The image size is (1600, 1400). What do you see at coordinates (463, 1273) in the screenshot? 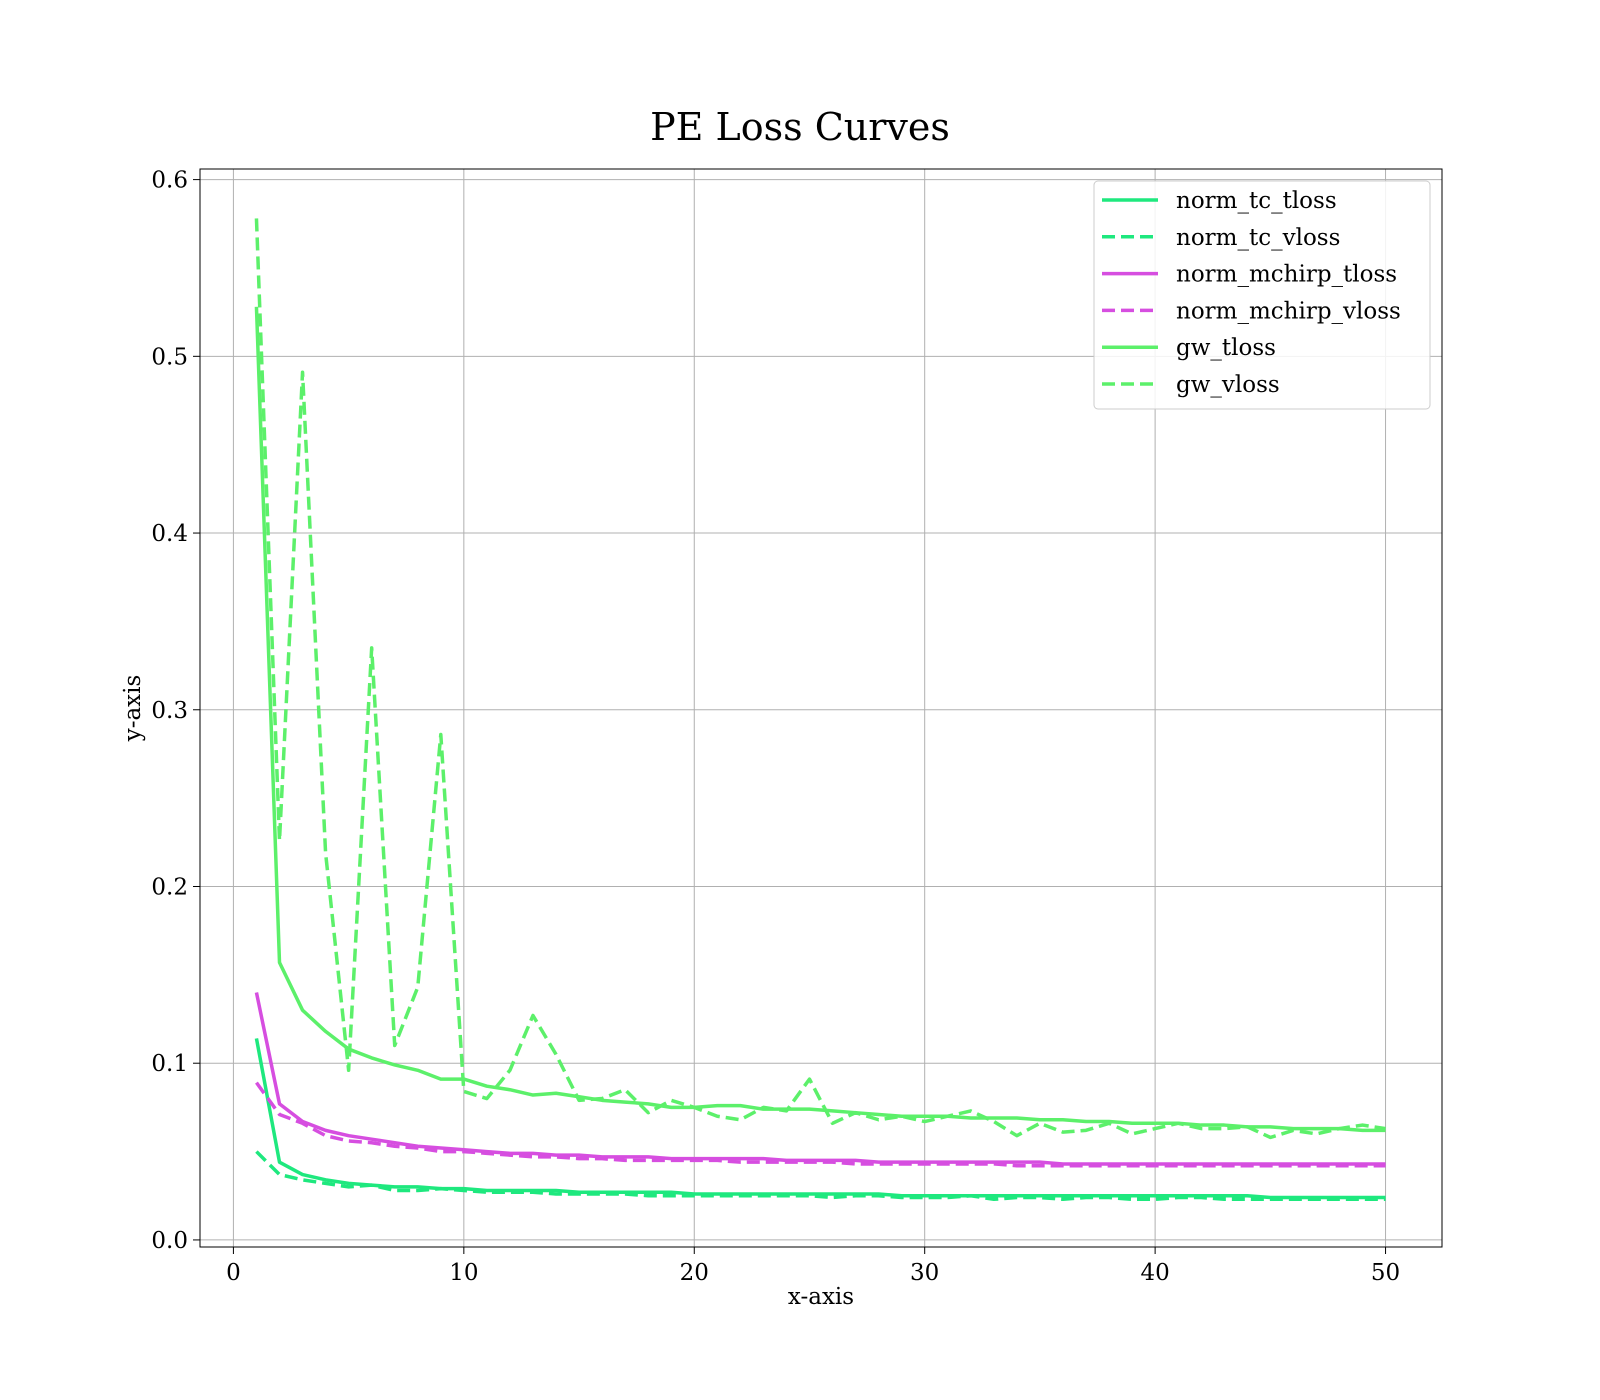
I see `x-tick-label: 10` at bounding box center [463, 1273].